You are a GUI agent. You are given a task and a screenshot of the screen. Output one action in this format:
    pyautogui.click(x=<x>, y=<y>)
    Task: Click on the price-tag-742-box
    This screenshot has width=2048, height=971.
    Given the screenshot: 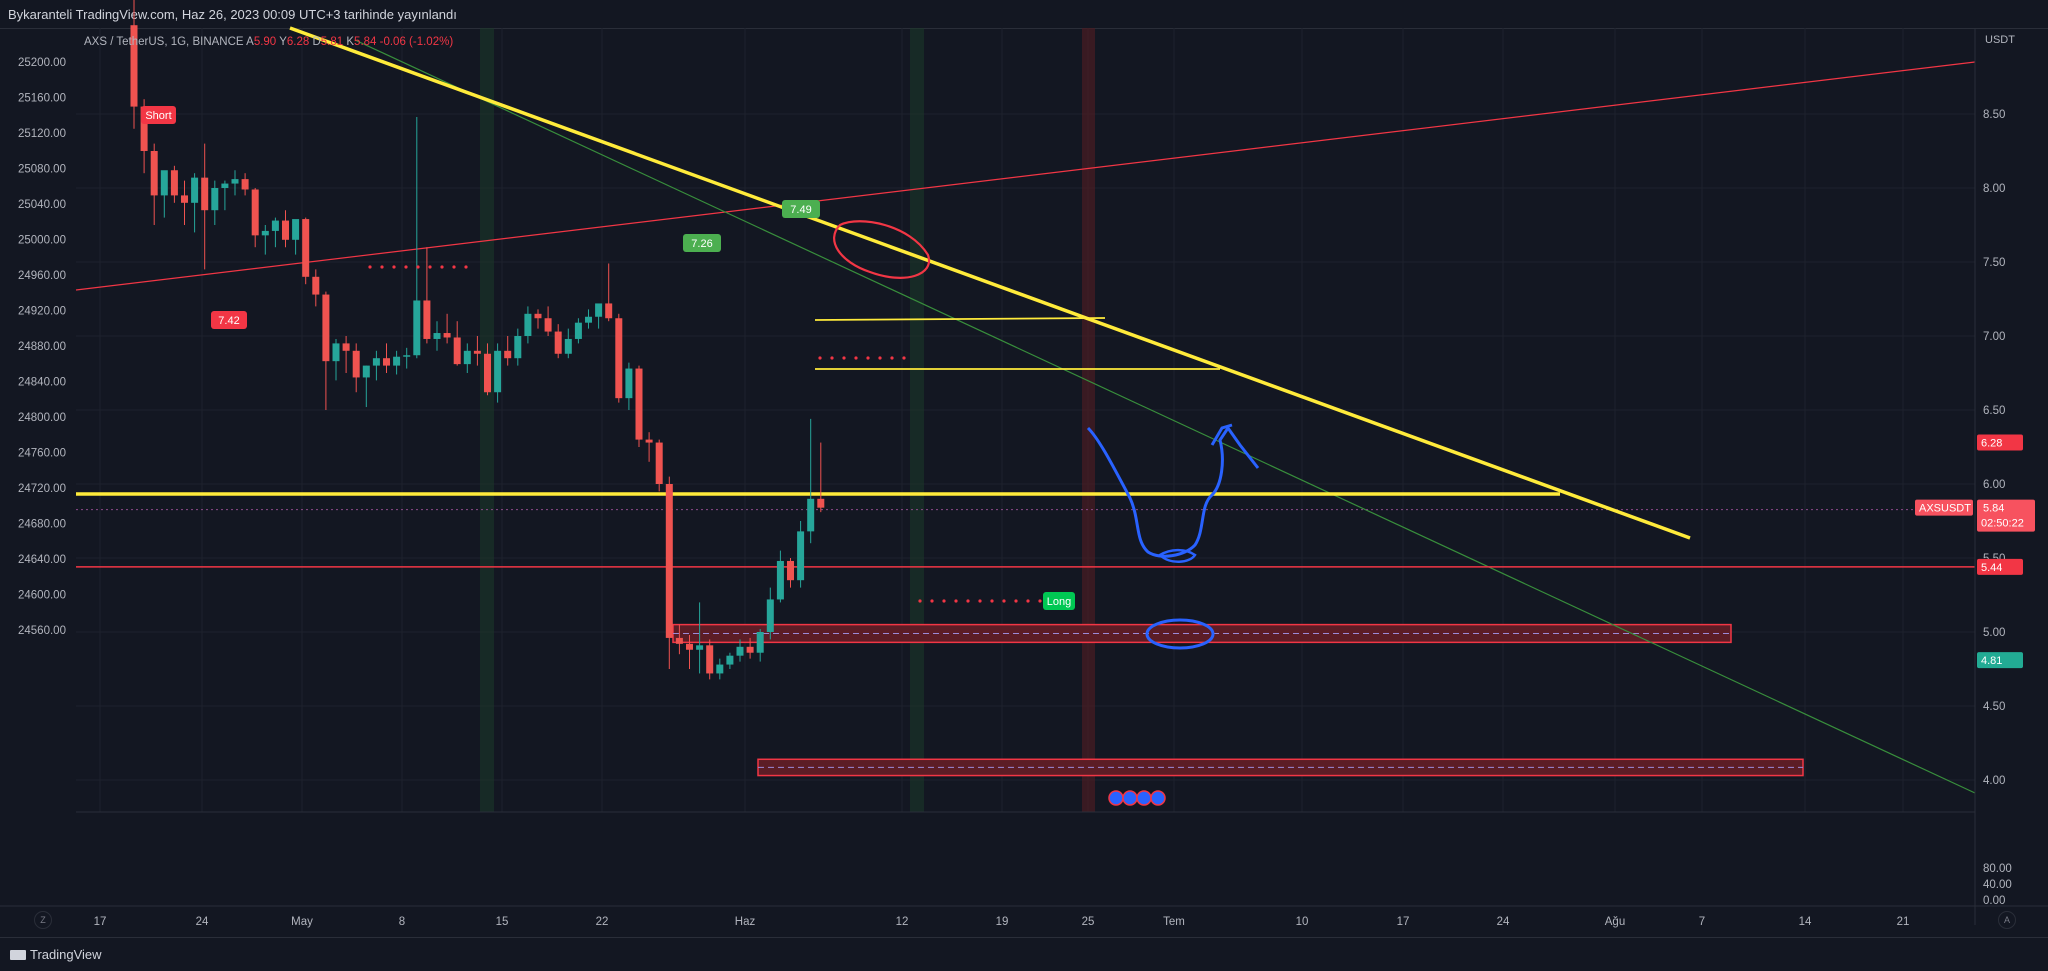 What is the action you would take?
    pyautogui.click(x=229, y=320)
    